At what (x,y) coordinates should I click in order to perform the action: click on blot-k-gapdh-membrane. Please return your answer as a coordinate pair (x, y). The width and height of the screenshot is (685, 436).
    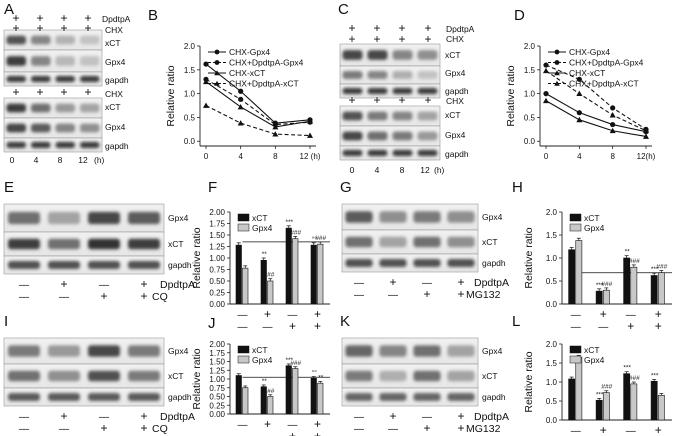
    Looking at the image, I should click on (410, 397).